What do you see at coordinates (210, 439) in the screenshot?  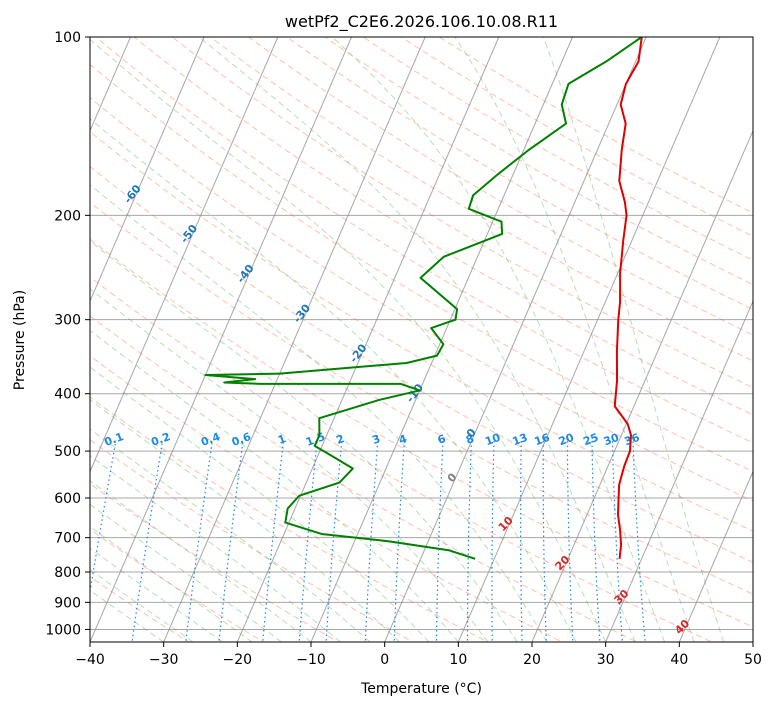 I see `mixing-ratio-label: 0.4` at bounding box center [210, 439].